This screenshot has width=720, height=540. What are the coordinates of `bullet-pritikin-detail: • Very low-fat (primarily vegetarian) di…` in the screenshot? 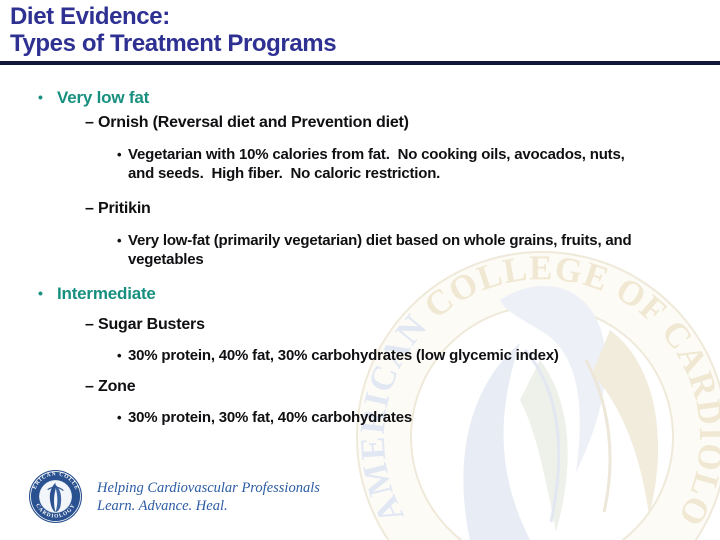 It's located at (360, 250).